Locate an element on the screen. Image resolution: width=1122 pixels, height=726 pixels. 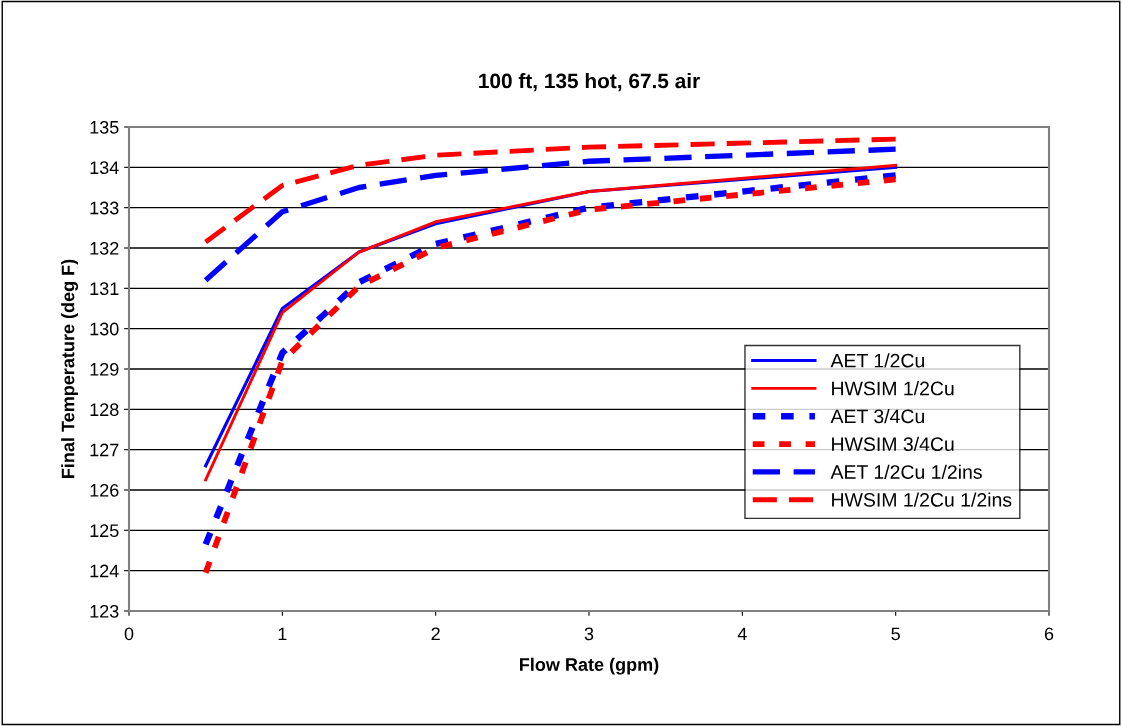
y-tick-label: 126 is located at coordinates (104, 490).